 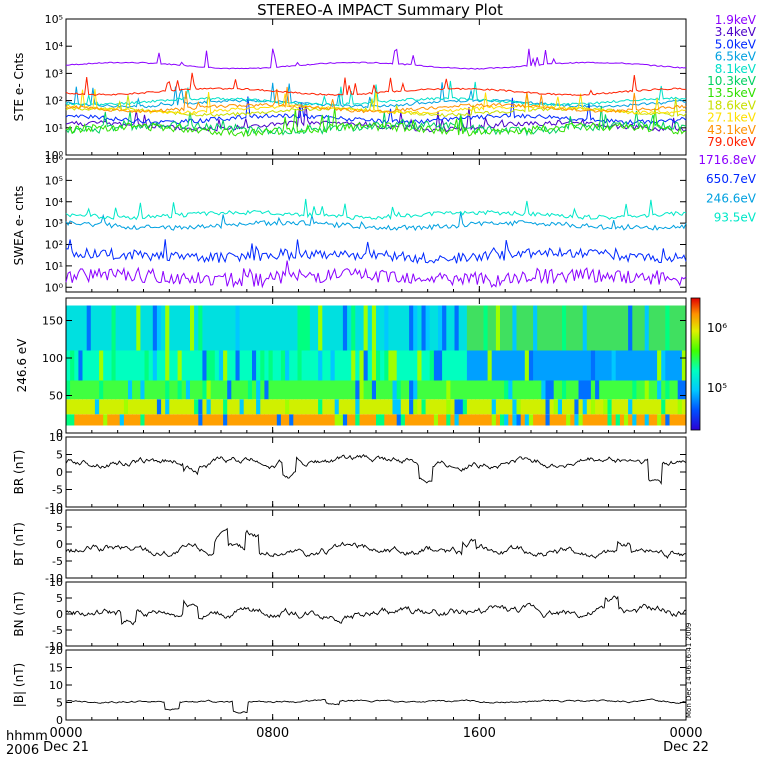 What do you see at coordinates (57, 490) in the screenshot?
I see `y-tick-label: -5` at bounding box center [57, 490].